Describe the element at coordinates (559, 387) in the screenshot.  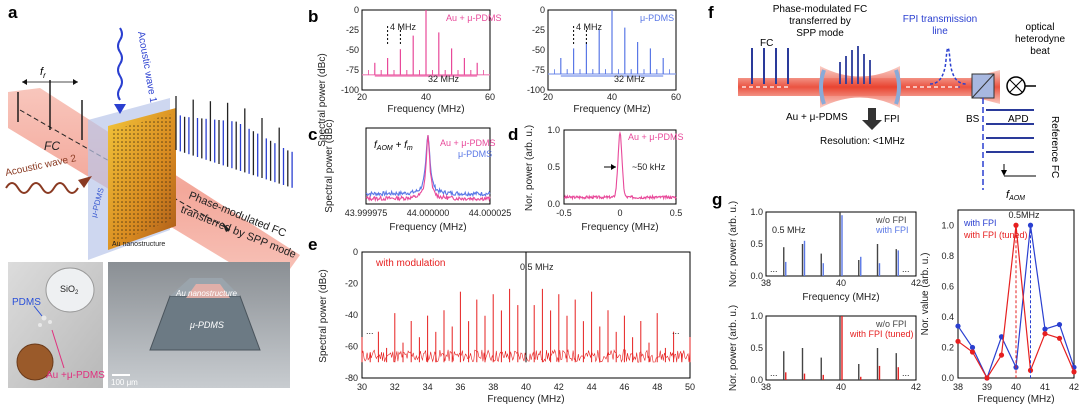
I see `e-xtick: 42` at that location.